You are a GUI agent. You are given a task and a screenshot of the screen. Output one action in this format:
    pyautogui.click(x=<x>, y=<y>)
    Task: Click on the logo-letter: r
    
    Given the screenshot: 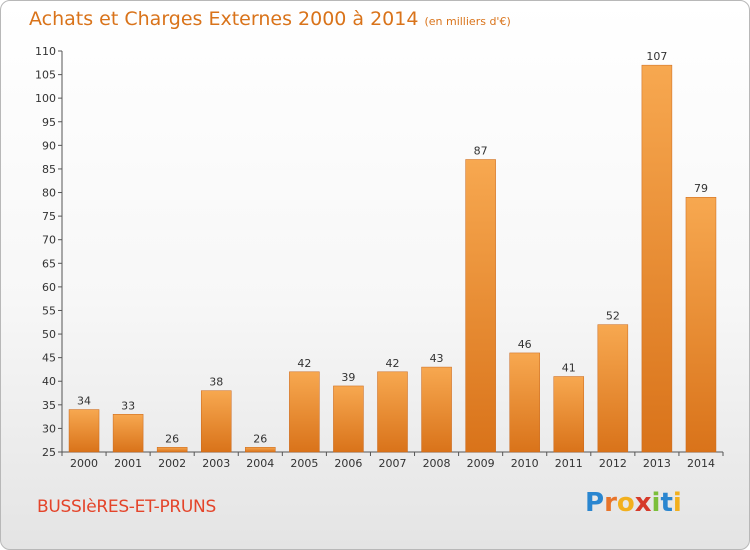 What is the action you would take?
    pyautogui.click(x=610, y=503)
    